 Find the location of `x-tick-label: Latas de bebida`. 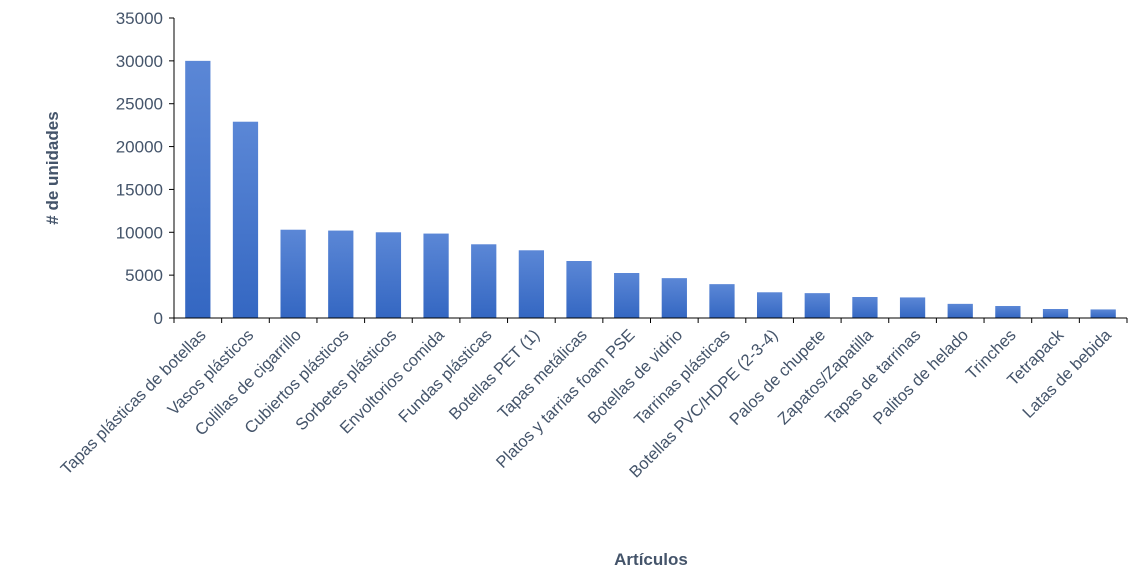

x-tick-label: Latas de bebida is located at coordinates (1067, 374).